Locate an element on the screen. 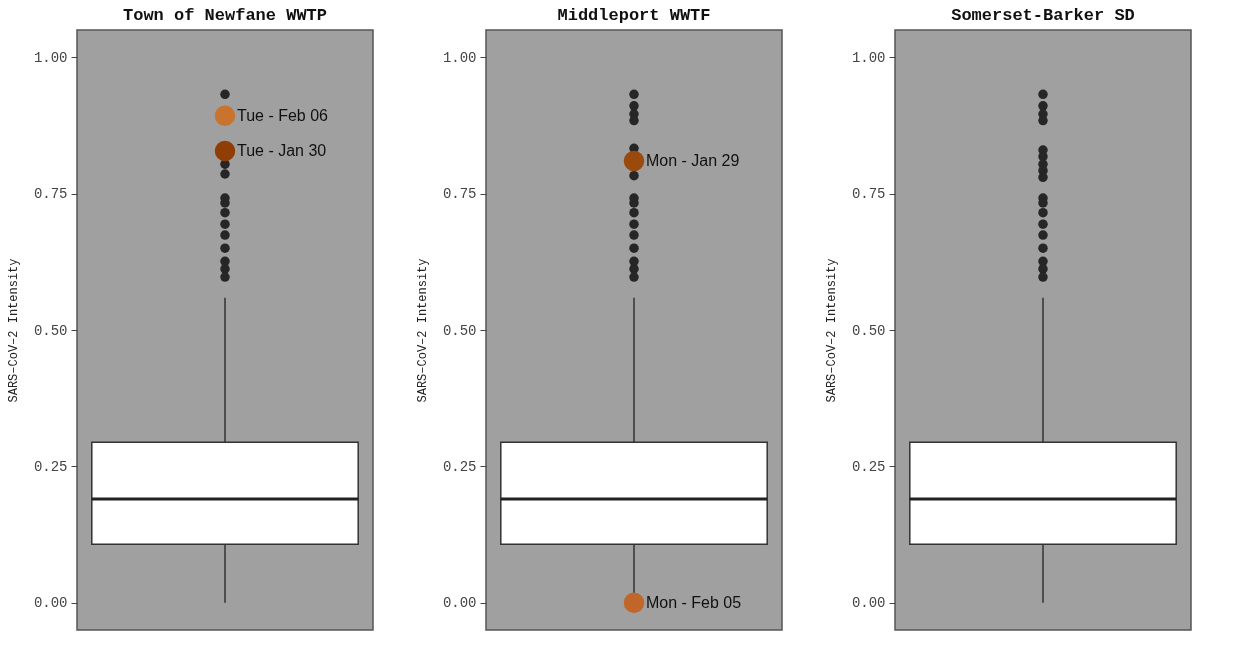 The height and width of the screenshot is (660, 1233). chart-title: Somerset-Barker SD is located at coordinates (1043, 15).